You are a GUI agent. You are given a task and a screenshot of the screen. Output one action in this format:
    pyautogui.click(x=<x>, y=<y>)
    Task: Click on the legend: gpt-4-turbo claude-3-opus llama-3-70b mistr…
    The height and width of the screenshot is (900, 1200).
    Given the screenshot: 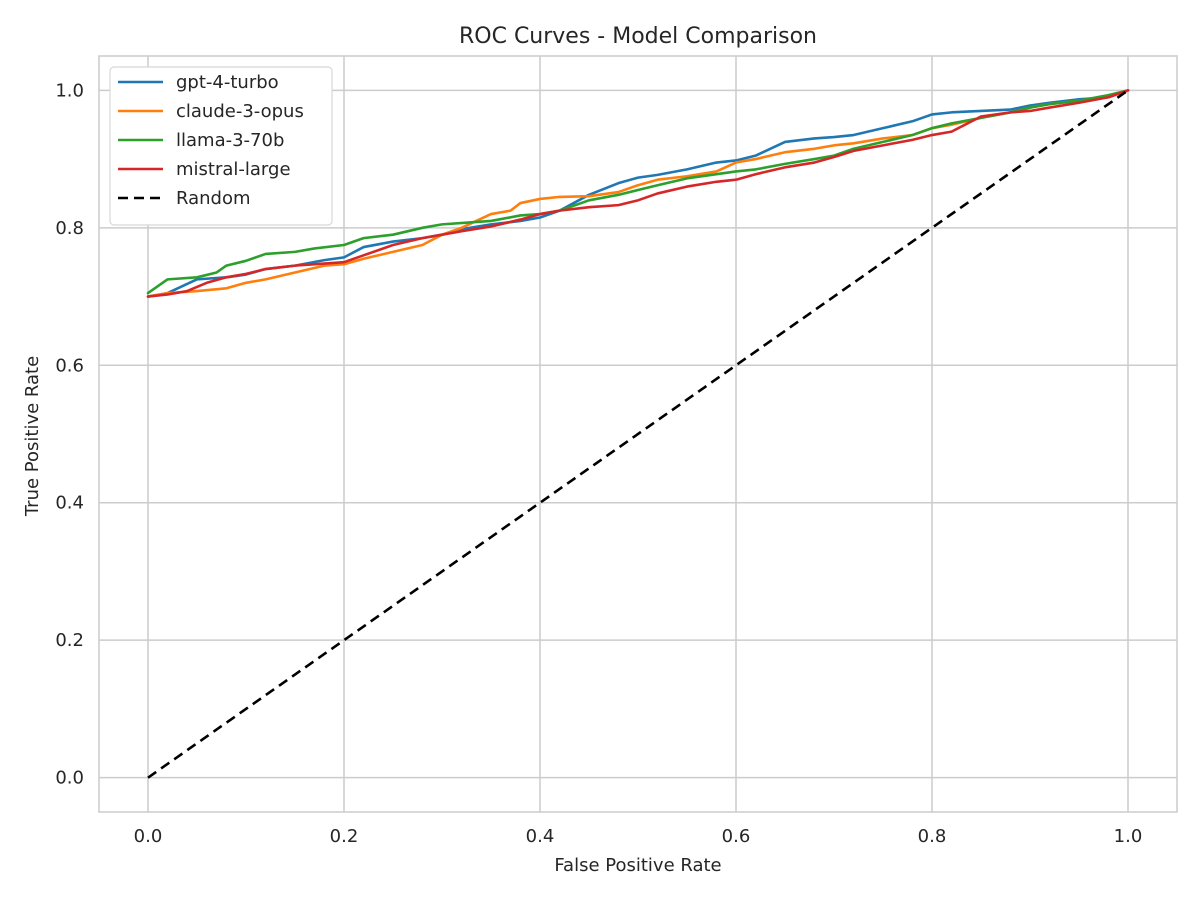 What is the action you would take?
    pyautogui.click(x=221, y=146)
    